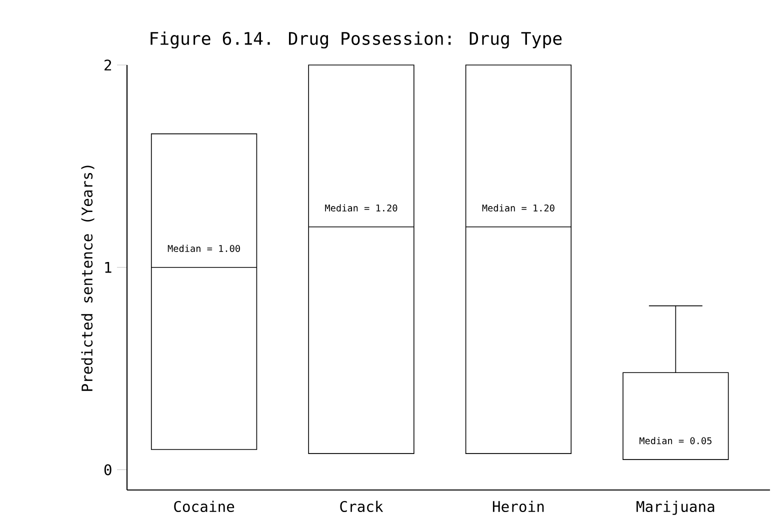  I want to click on y-tick-label: 0, so click(108, 470).